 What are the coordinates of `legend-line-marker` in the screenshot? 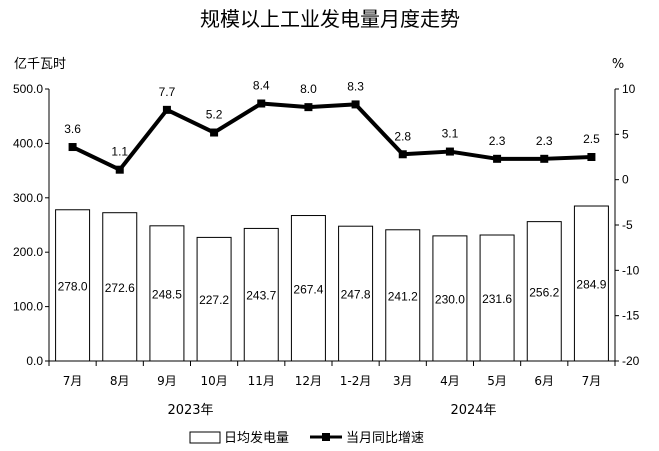 It's located at (326, 437).